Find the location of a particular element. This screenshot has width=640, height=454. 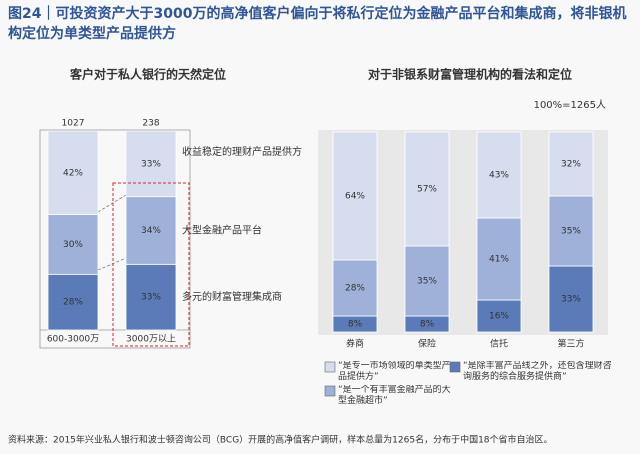

value-label: 32% is located at coordinates (571, 165).